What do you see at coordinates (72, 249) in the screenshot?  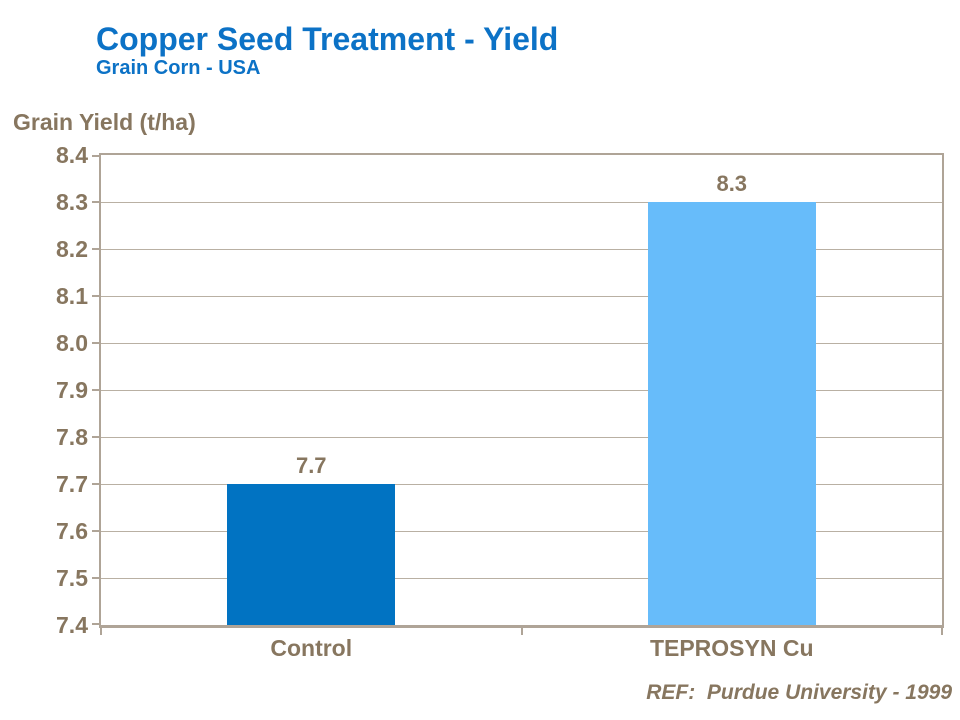 I see `y-tick-label: 8.2` at bounding box center [72, 249].